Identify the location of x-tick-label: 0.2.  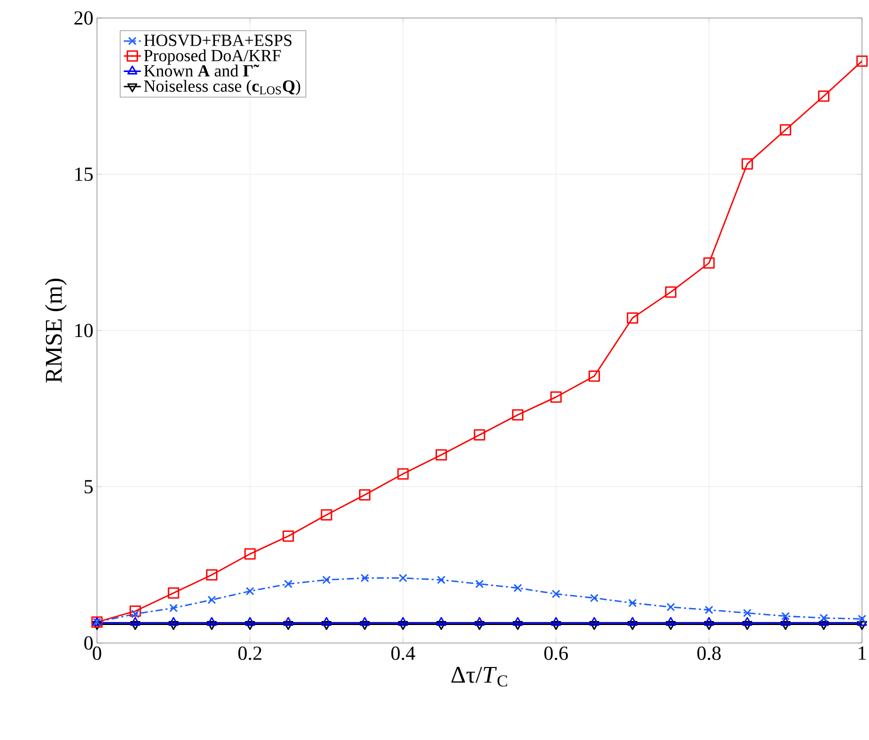
(250, 653).